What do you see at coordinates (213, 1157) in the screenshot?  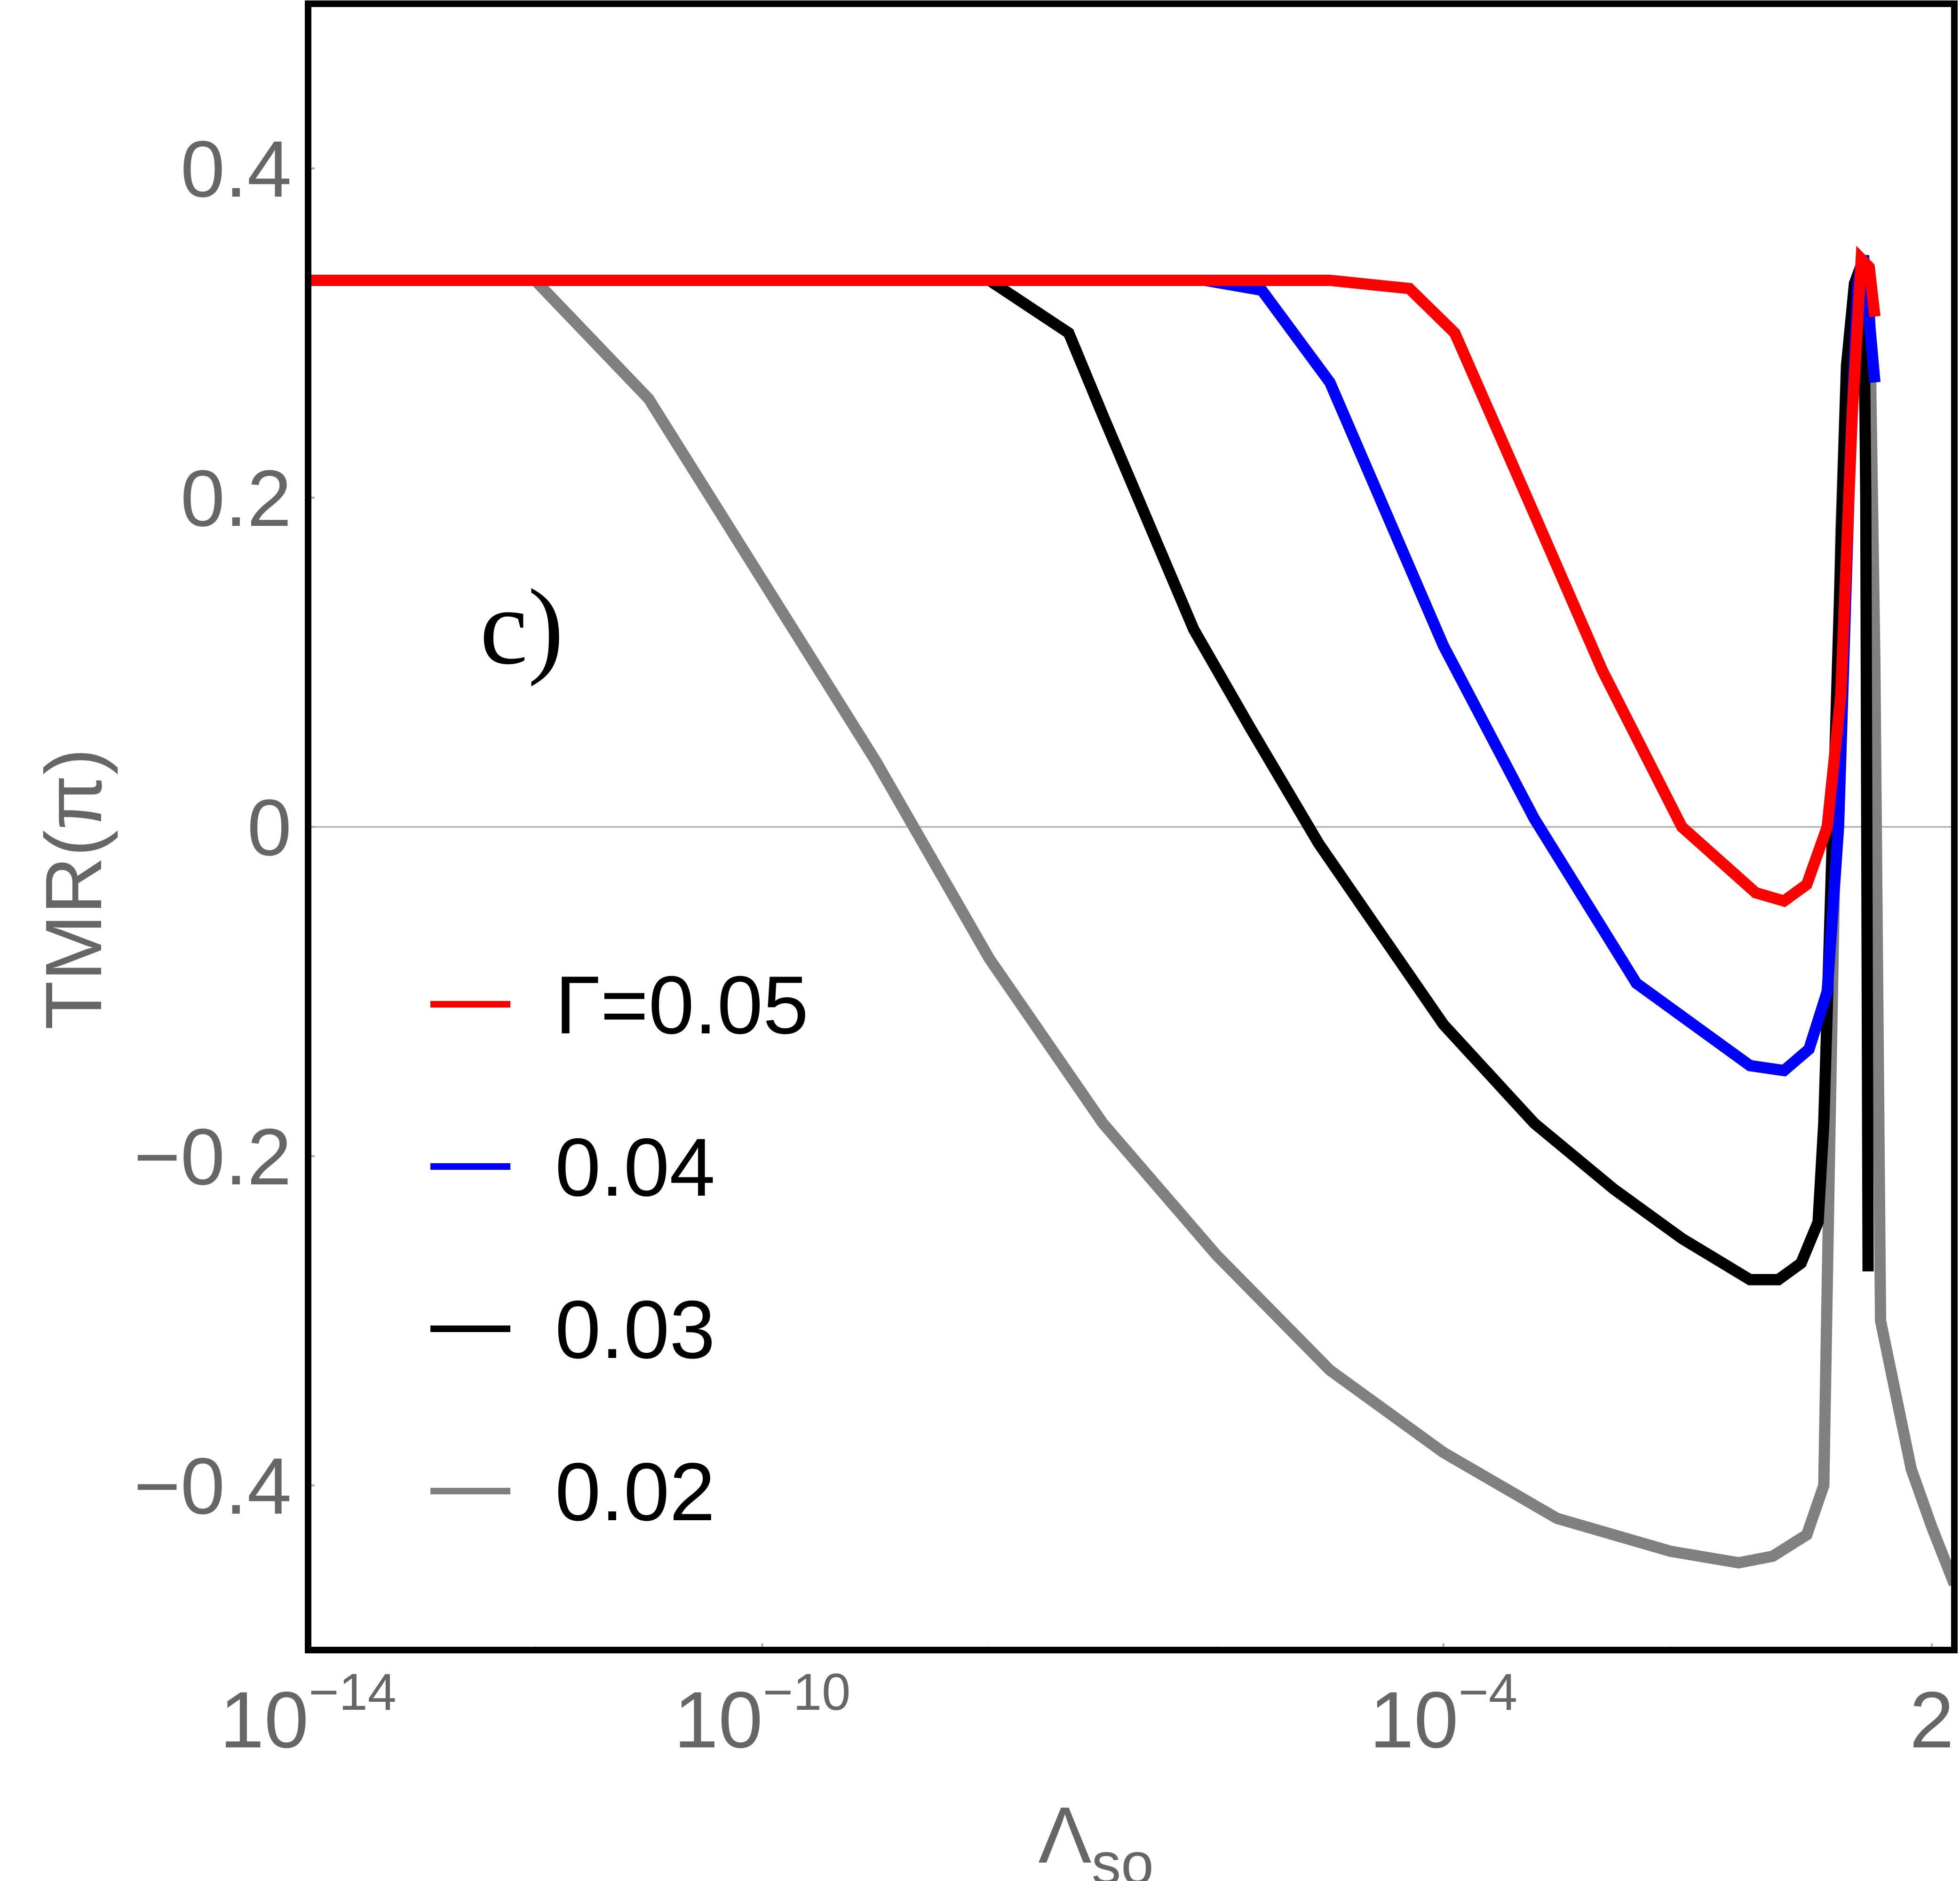 I see `y-tick-label-3: −0.2` at bounding box center [213, 1157].